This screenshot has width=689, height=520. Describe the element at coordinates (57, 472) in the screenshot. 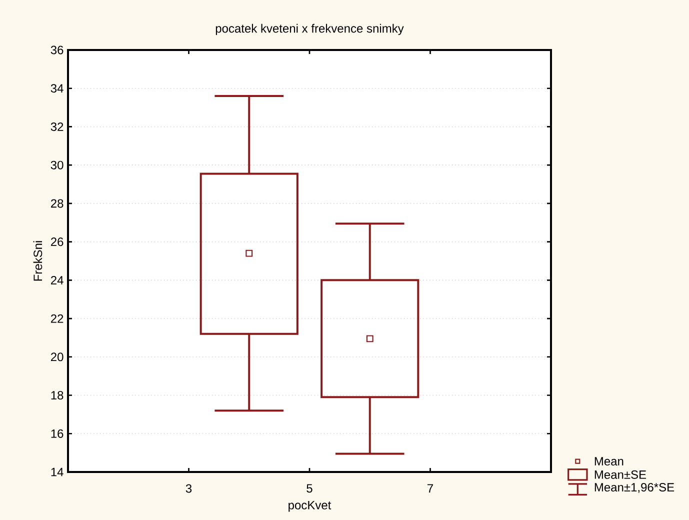

I see `y-tick-label: 14` at that location.